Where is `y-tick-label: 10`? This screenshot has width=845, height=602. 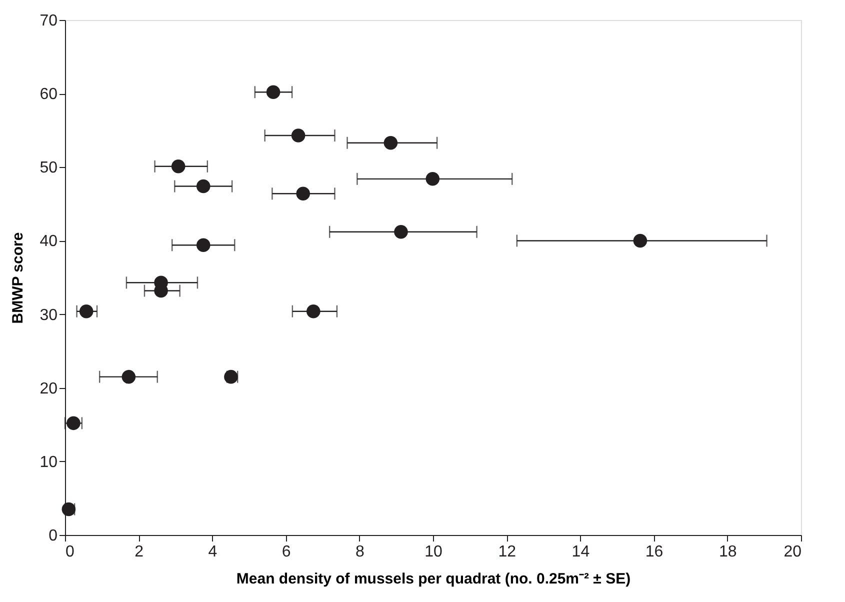 y-tick-label: 10 is located at coordinates (49, 462).